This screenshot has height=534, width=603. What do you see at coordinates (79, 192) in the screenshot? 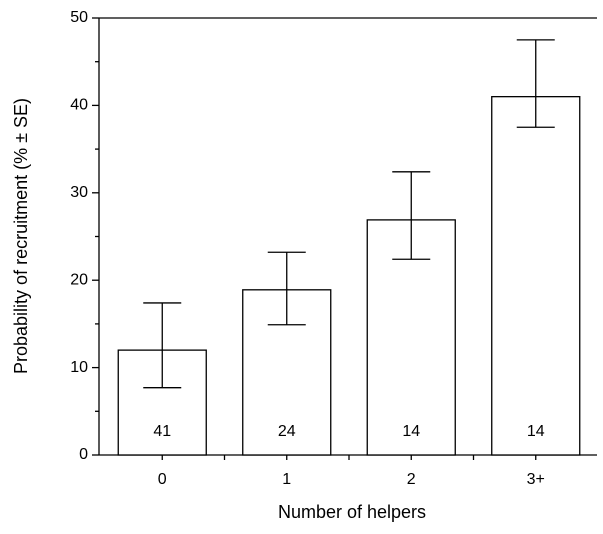
I see `y-tick-label: 30` at bounding box center [79, 192].